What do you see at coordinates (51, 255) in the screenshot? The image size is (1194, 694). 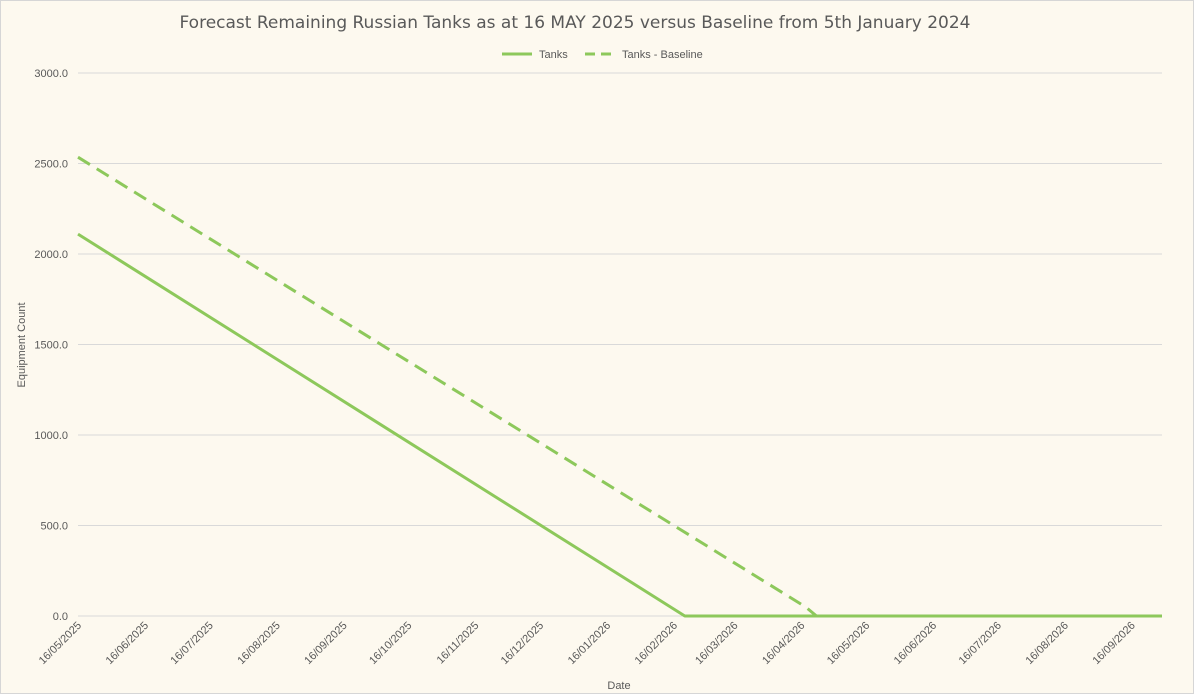 I see `y-tick-label: 2000.0` at bounding box center [51, 255].